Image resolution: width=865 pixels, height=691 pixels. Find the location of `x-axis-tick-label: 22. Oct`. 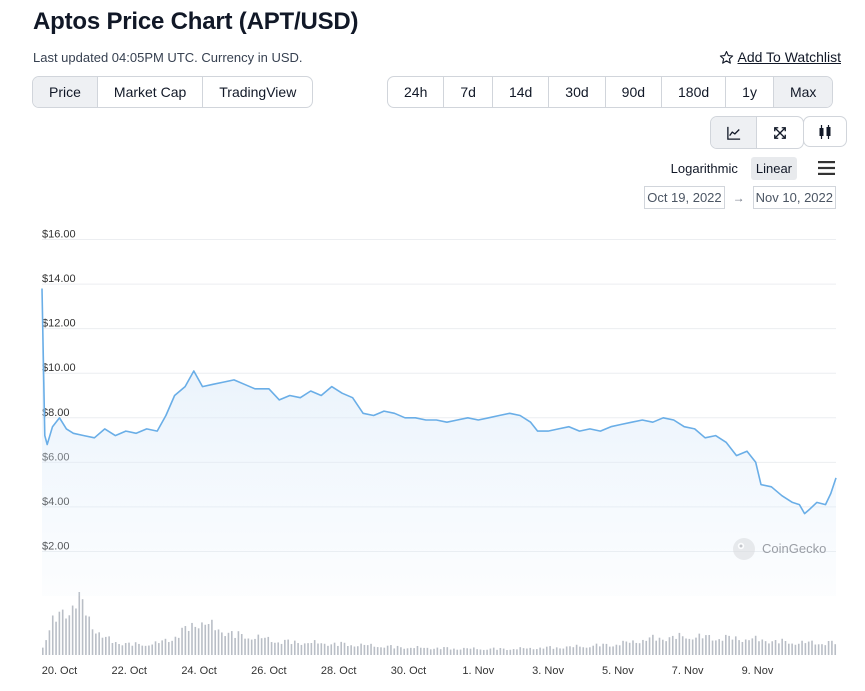

x-axis-tick-label: 22. Oct is located at coordinates (129, 671).